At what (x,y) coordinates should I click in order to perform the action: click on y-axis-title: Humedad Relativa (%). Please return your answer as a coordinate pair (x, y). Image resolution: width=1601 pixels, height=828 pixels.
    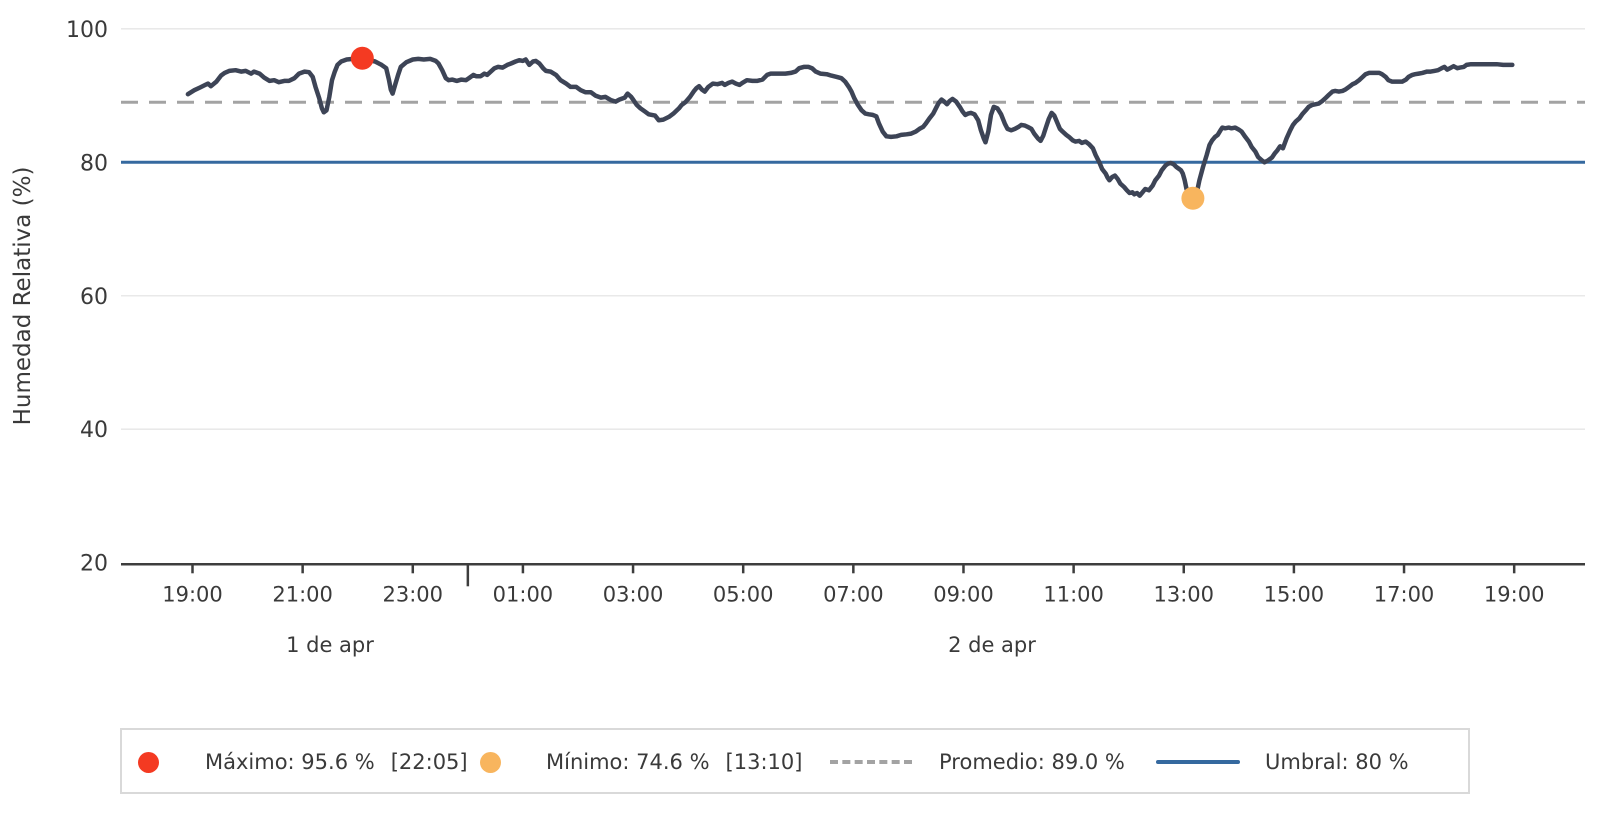
    Looking at the image, I should click on (23, 296).